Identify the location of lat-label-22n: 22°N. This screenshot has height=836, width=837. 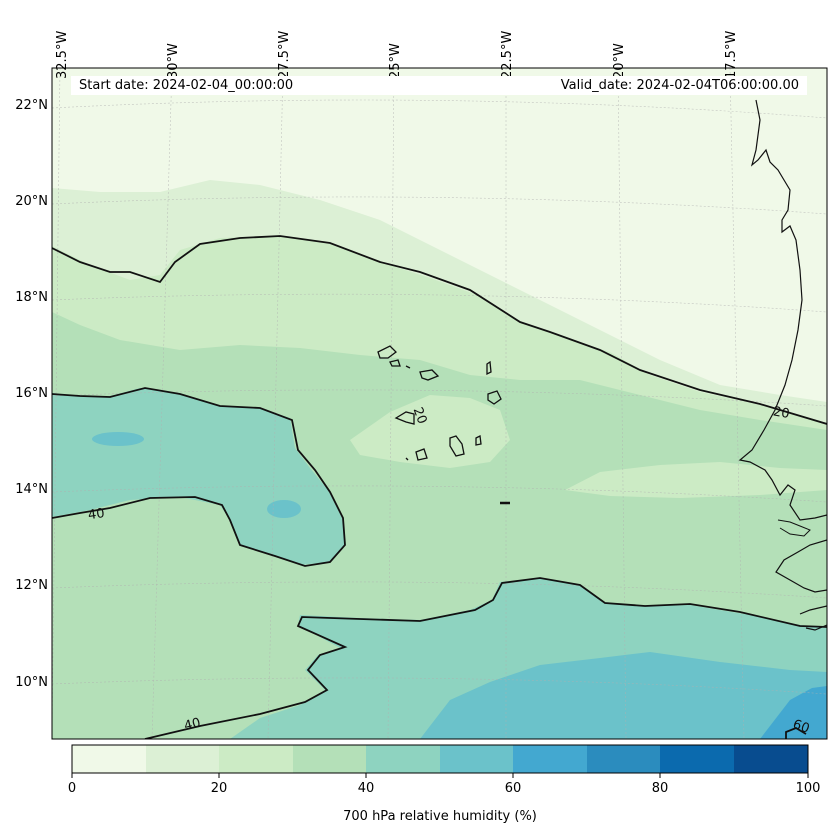
(31, 105).